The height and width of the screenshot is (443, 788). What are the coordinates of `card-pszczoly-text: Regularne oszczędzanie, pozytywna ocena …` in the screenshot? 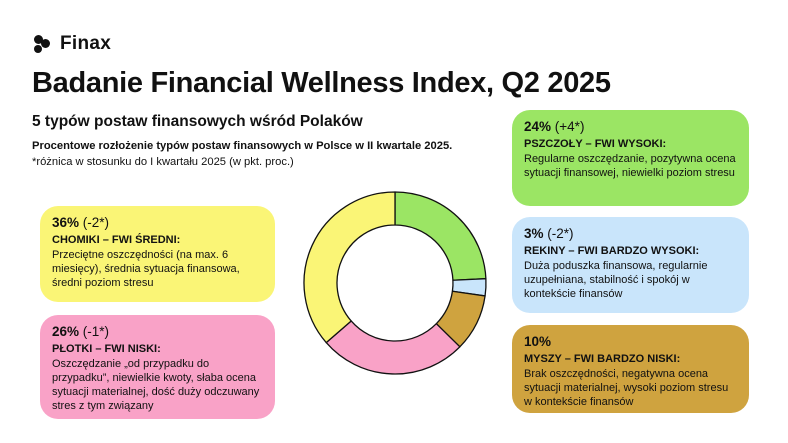 It's located at (630, 166).